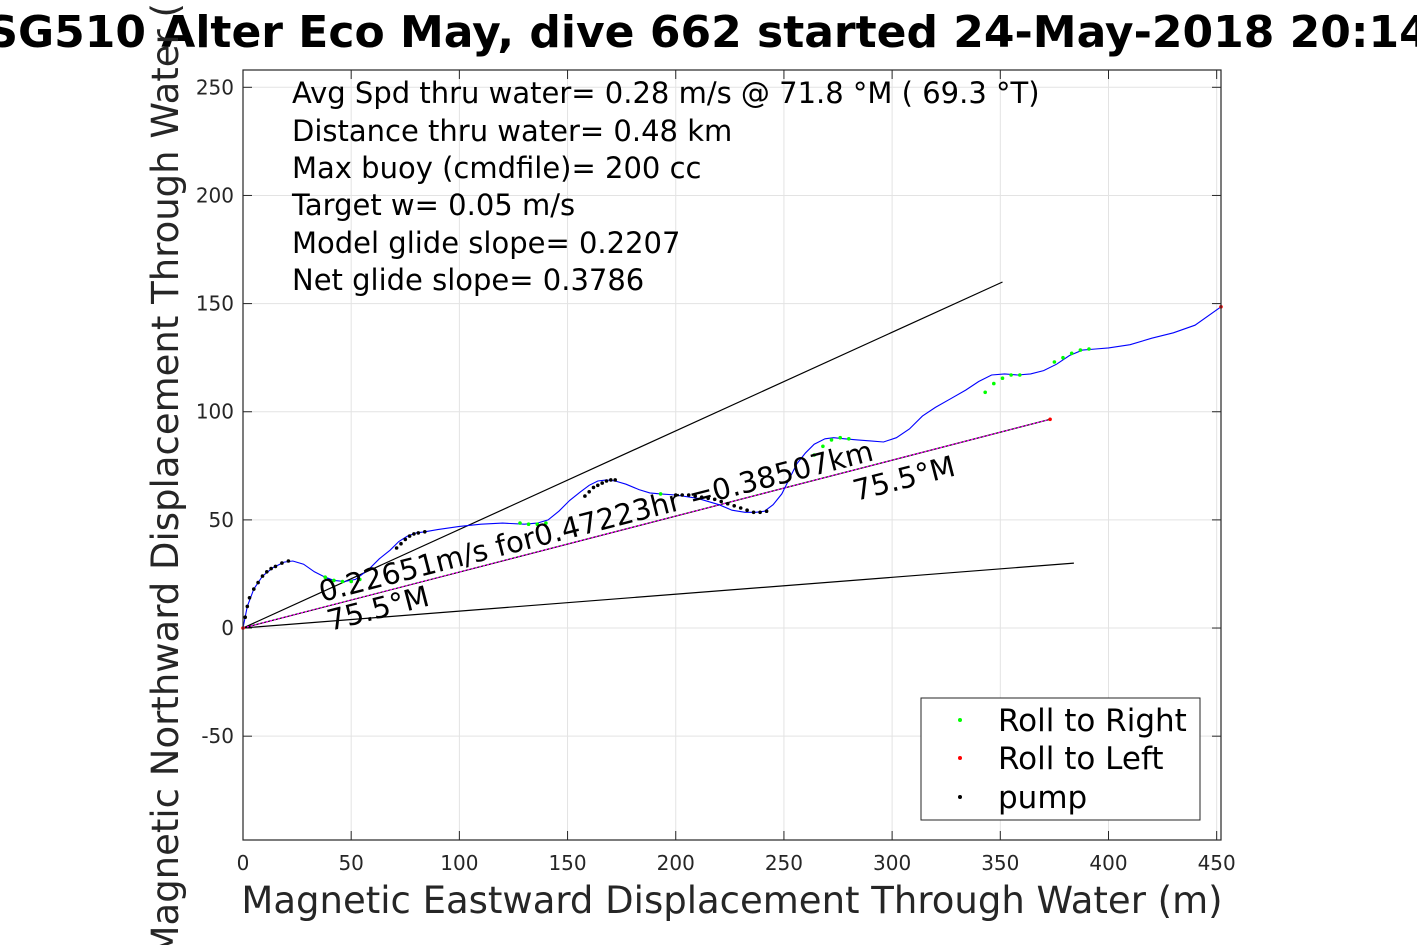 This screenshot has height=945, width=1417. What do you see at coordinates (960, 758) in the screenshot?
I see `legend-marker-roll-left` at bounding box center [960, 758].